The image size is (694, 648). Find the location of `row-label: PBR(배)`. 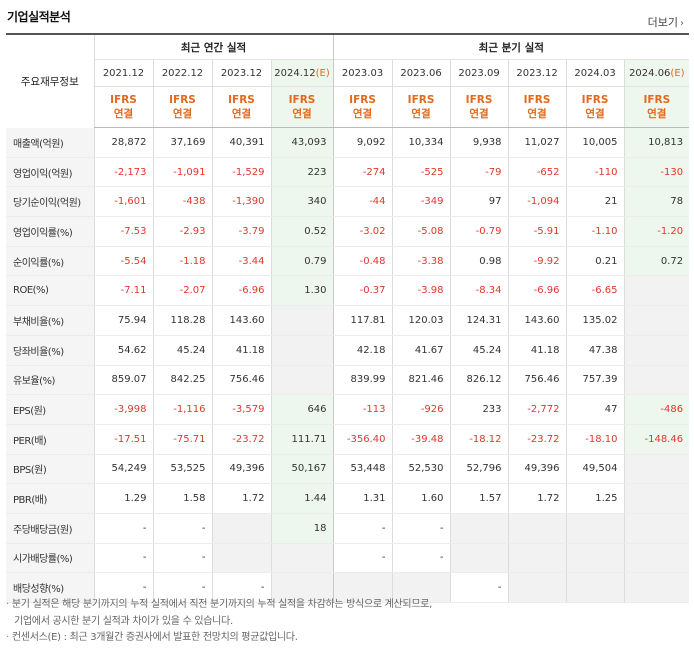

row-label: PBR(배) is located at coordinates (50, 498).